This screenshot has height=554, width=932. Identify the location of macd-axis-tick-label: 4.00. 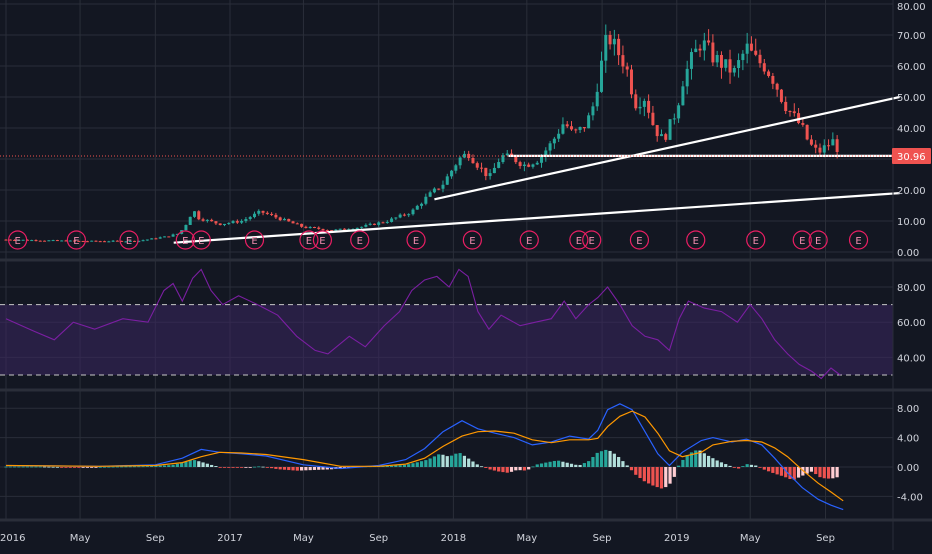
(908, 439).